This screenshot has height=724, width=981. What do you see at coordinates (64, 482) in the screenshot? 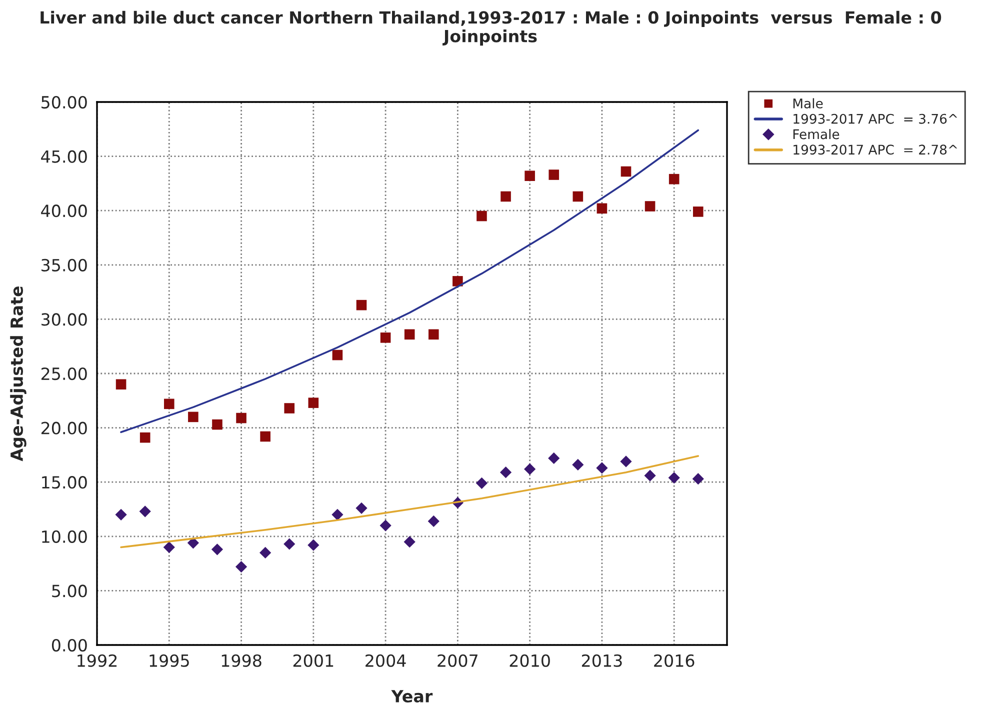
I see `y-tick-label: 15.00` at bounding box center [64, 482].